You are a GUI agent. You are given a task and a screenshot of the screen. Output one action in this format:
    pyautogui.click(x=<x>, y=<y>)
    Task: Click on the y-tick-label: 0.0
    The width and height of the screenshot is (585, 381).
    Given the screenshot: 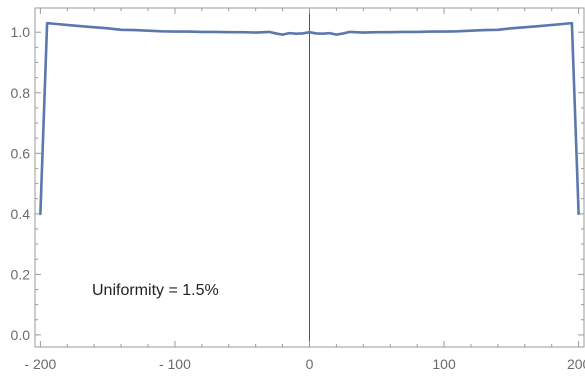 What is the action you would take?
    pyautogui.click(x=21, y=335)
    